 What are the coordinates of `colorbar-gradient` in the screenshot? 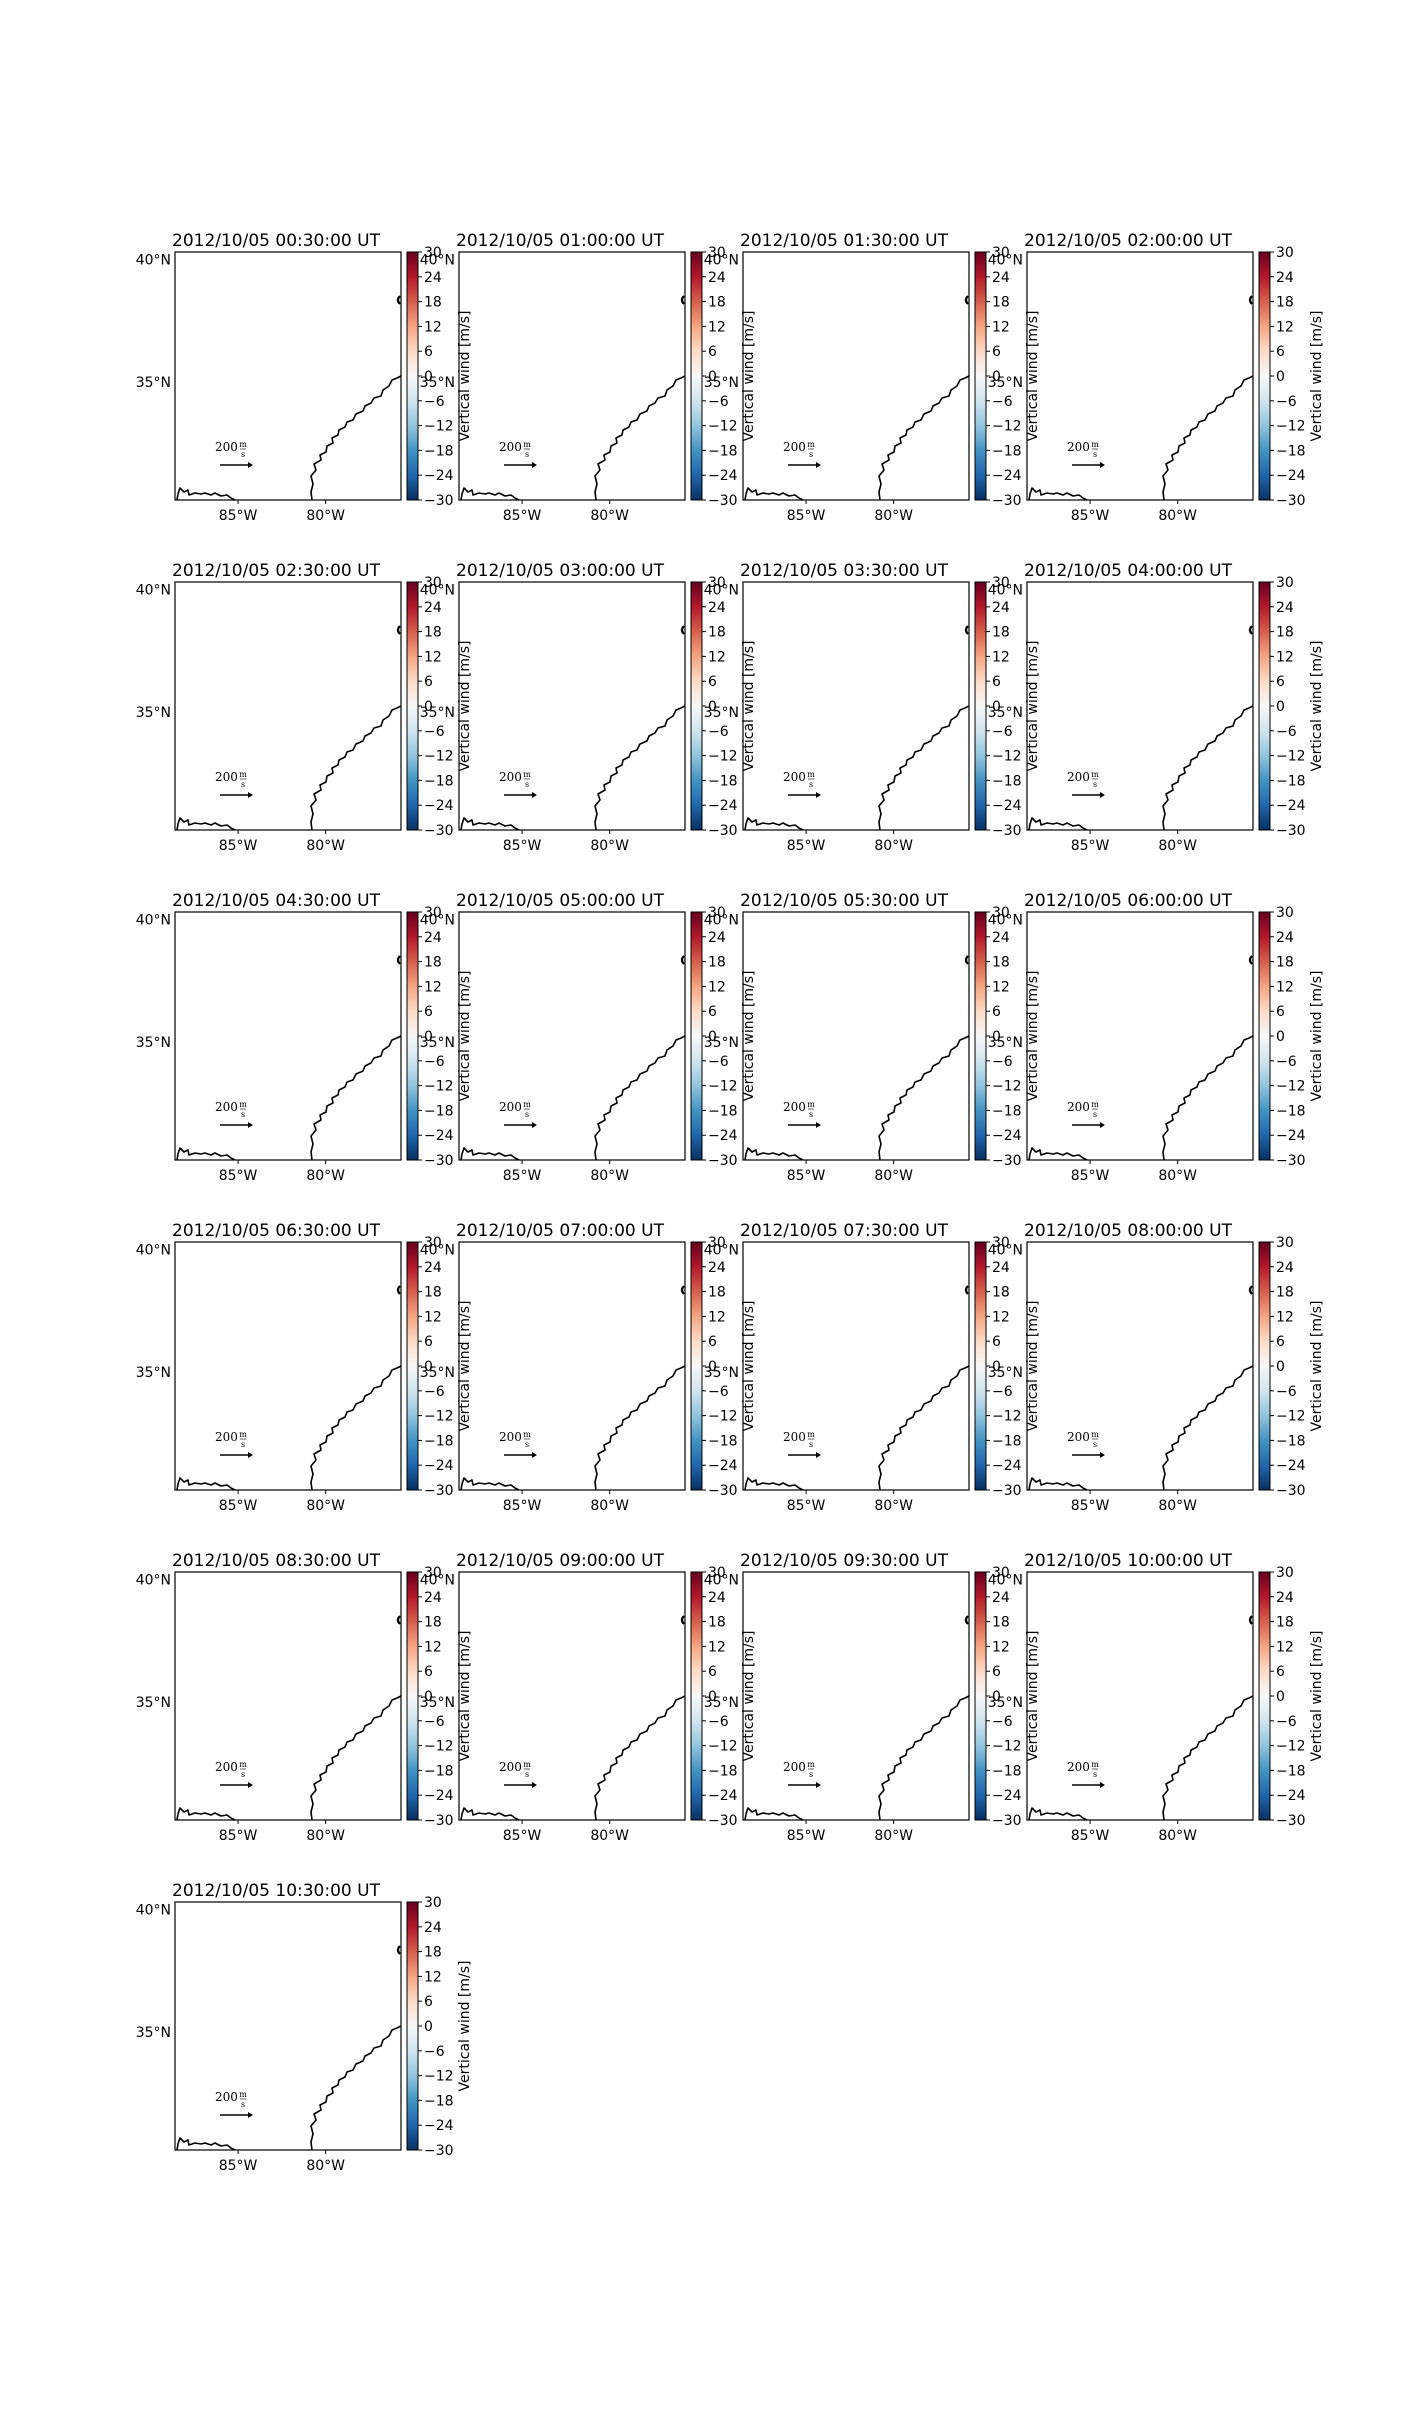 It's located at (412, 706).